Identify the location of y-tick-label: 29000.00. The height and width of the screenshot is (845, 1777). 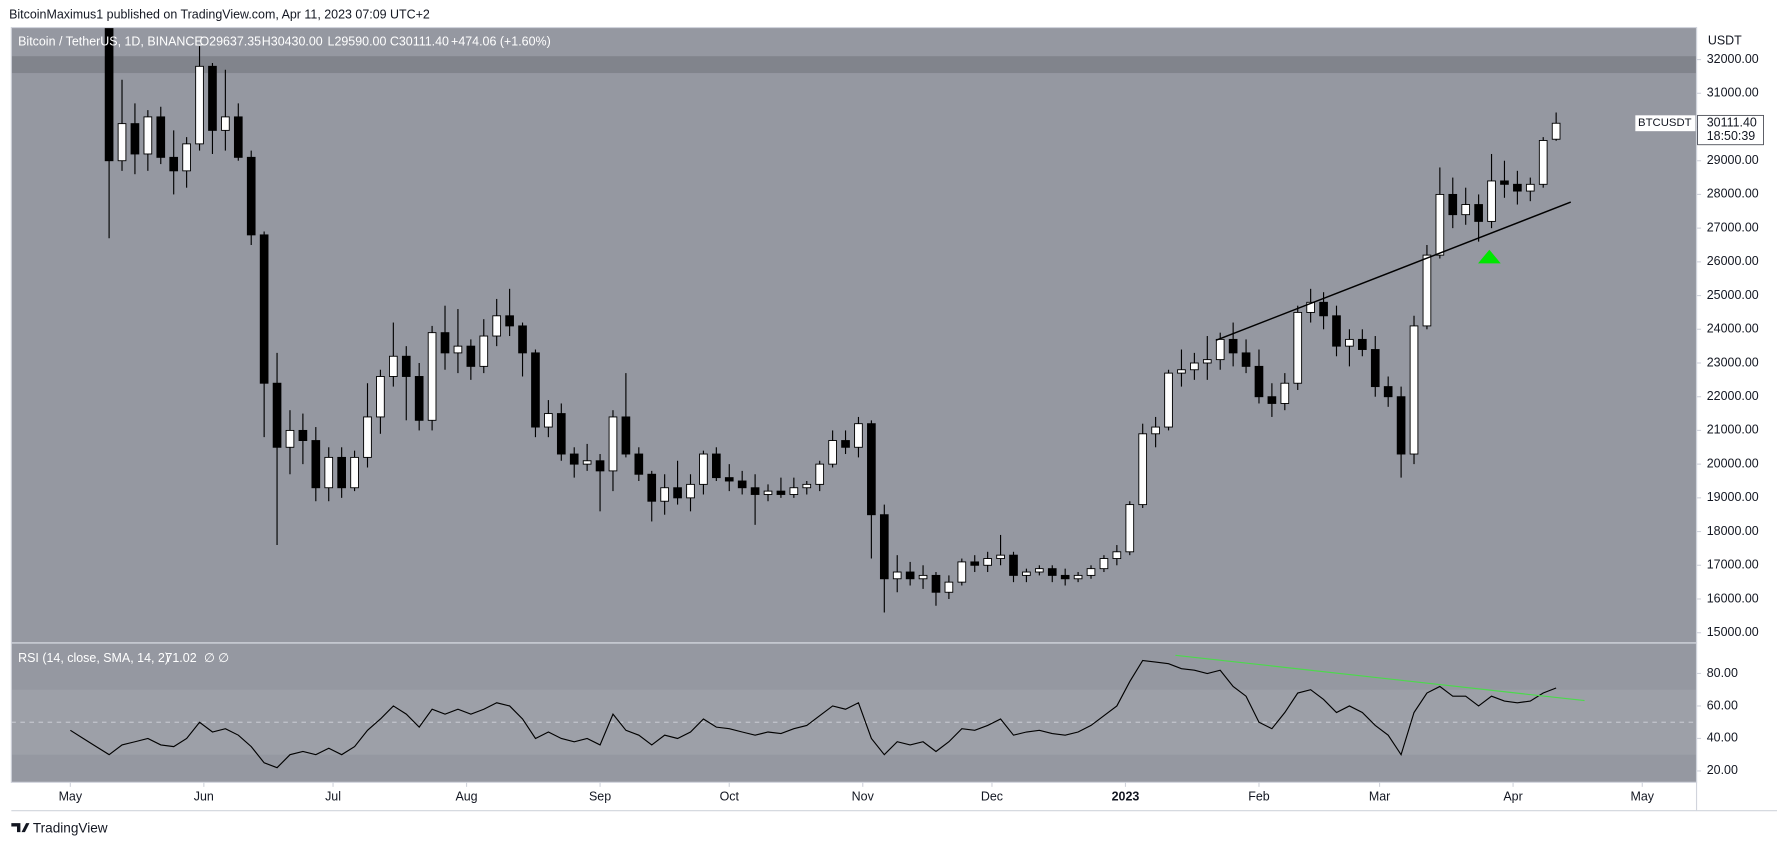
(1733, 160).